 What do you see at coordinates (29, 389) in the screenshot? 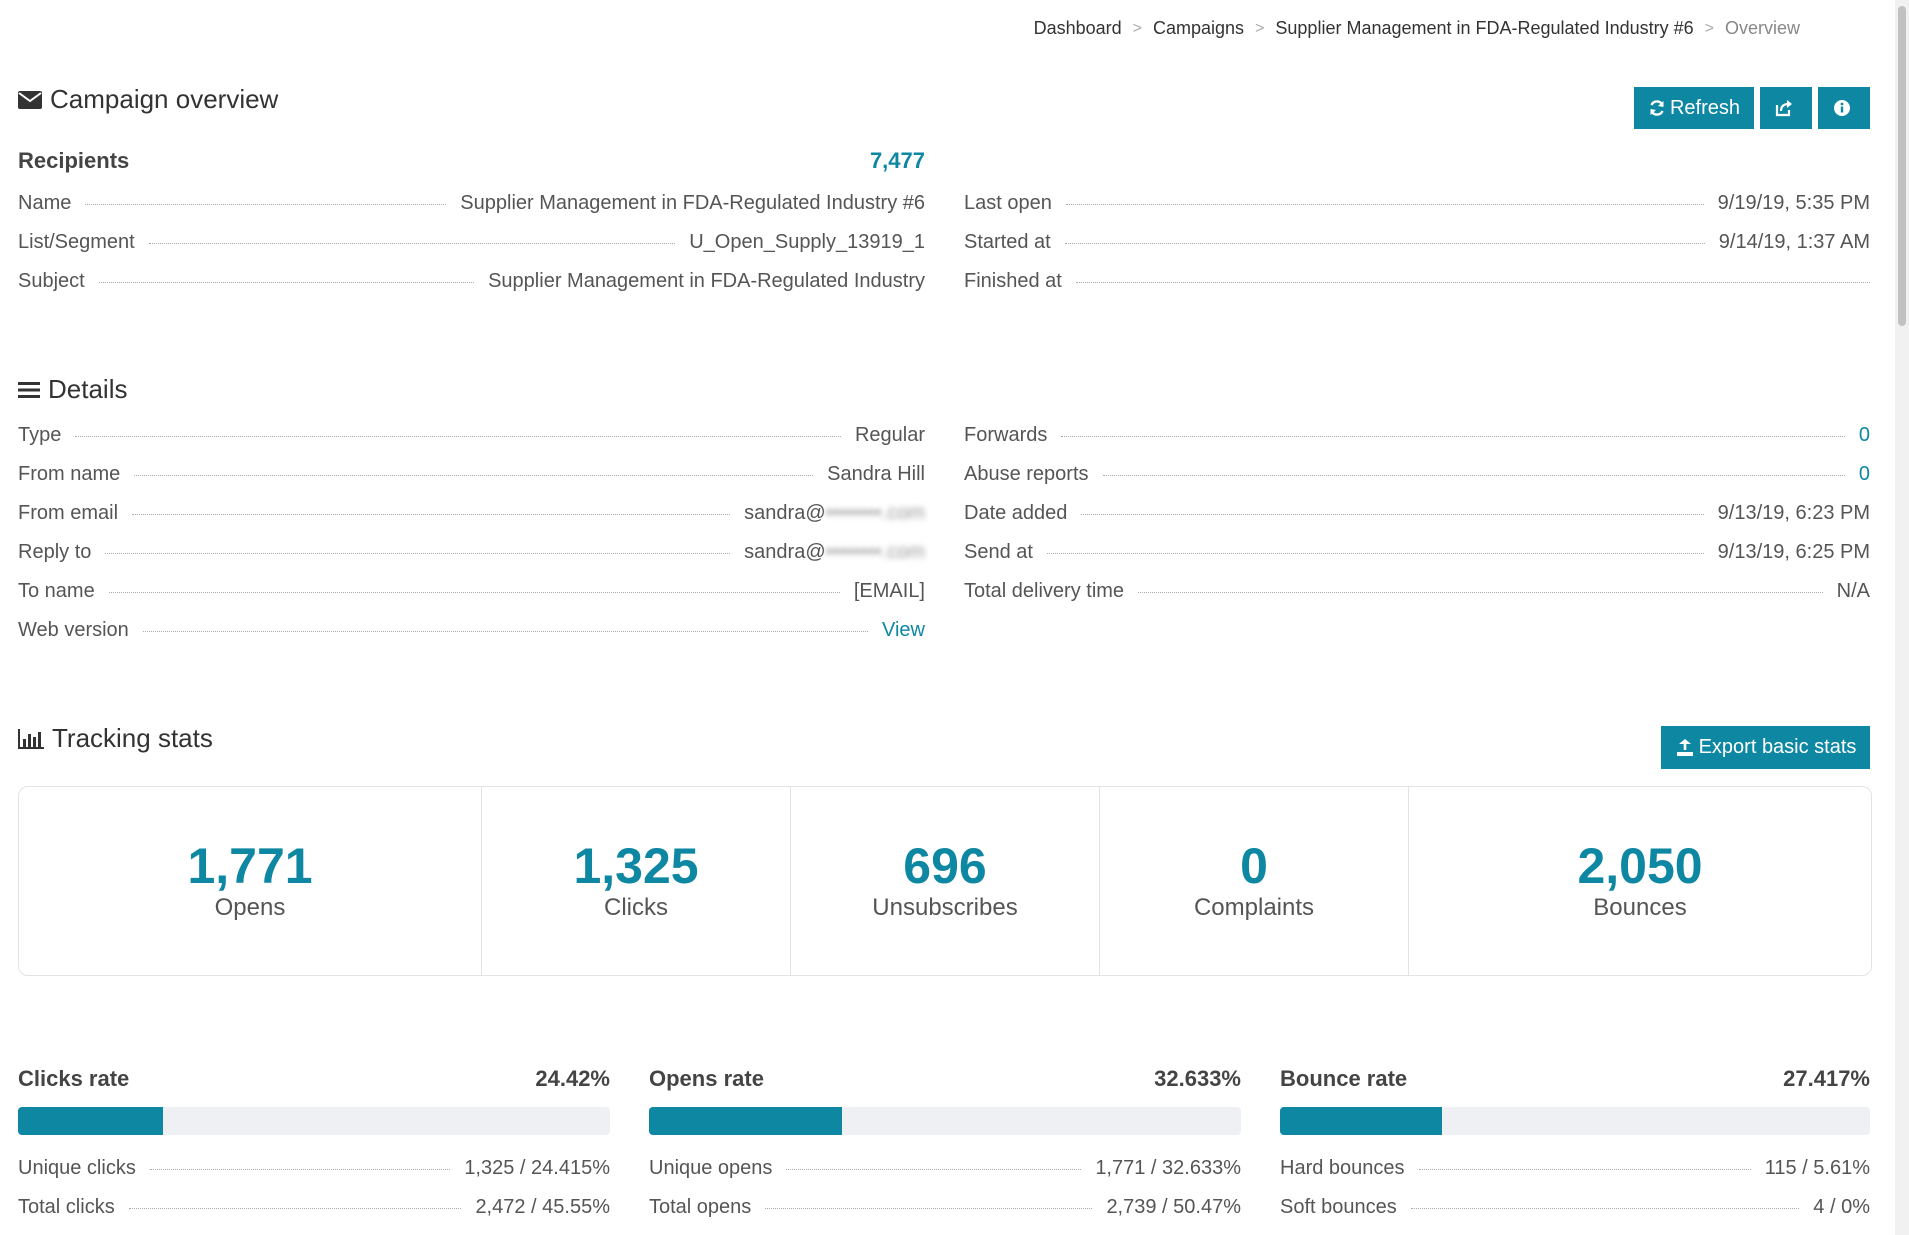
I see `list-icon` at bounding box center [29, 389].